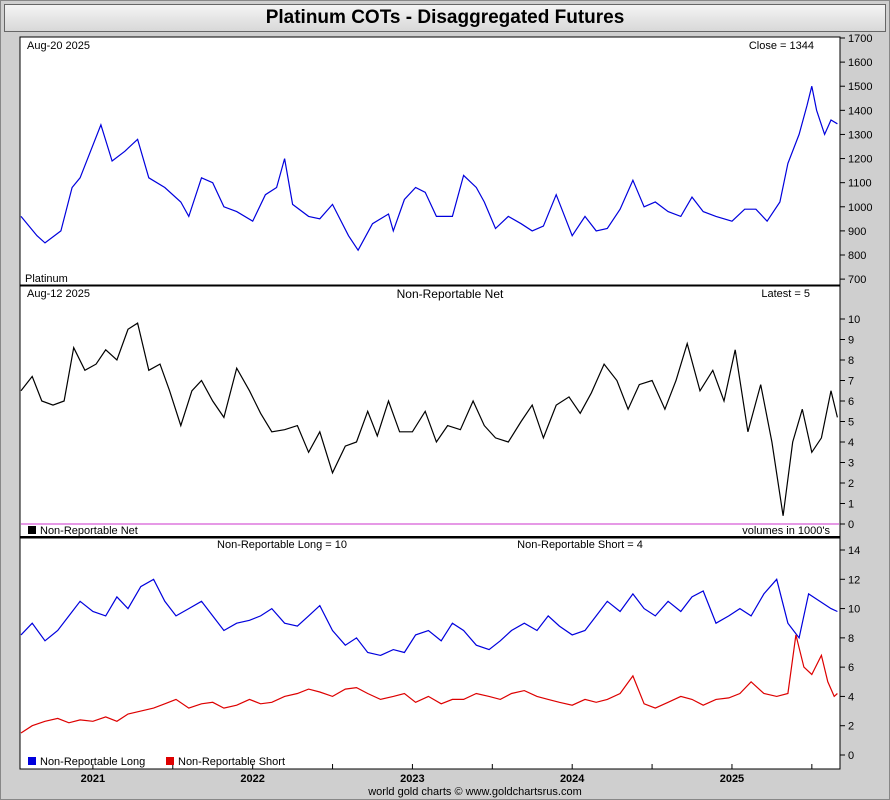  Describe the element at coordinates (58, 46) in the screenshot. I see `price-date-label: Aug-20 2025` at that location.